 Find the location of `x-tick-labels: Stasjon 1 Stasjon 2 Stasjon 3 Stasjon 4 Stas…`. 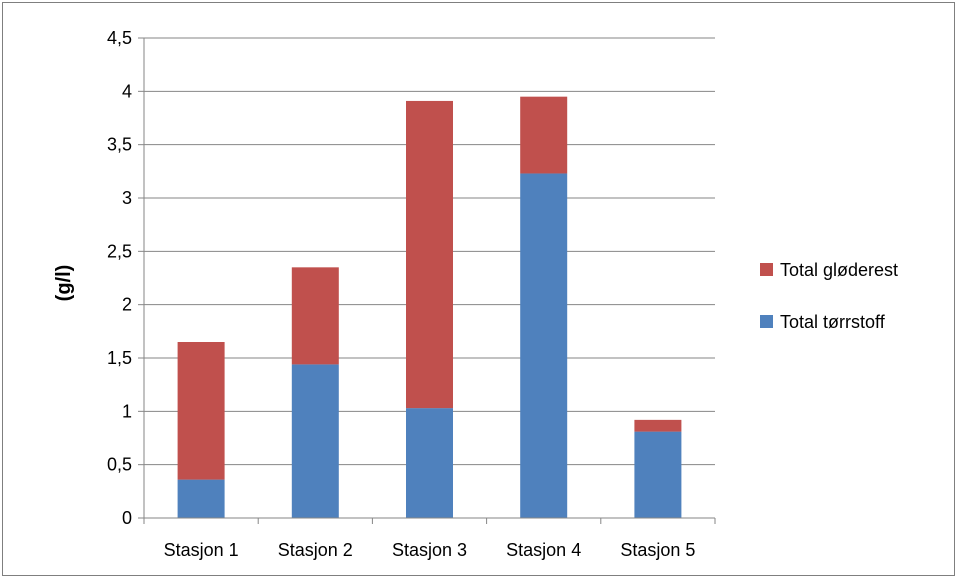

x-tick-labels: Stasjon 1 Stasjon 2 Stasjon 3 Stasjon 4 Stas… is located at coordinates (430, 550).